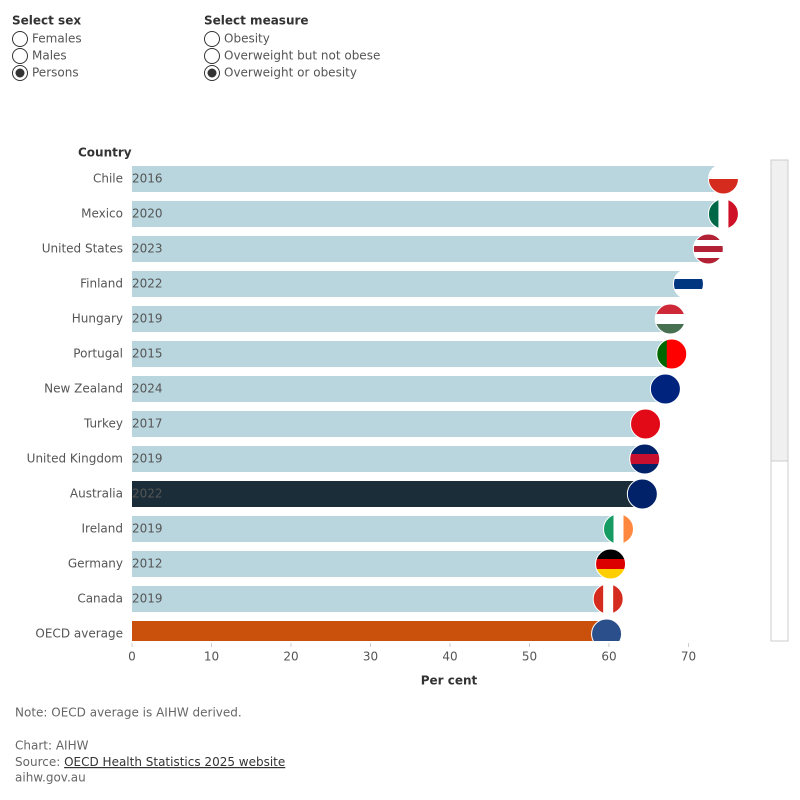 The image size is (800, 800). What do you see at coordinates (211, 657) in the screenshot?
I see `x-tick-label: 10` at bounding box center [211, 657].